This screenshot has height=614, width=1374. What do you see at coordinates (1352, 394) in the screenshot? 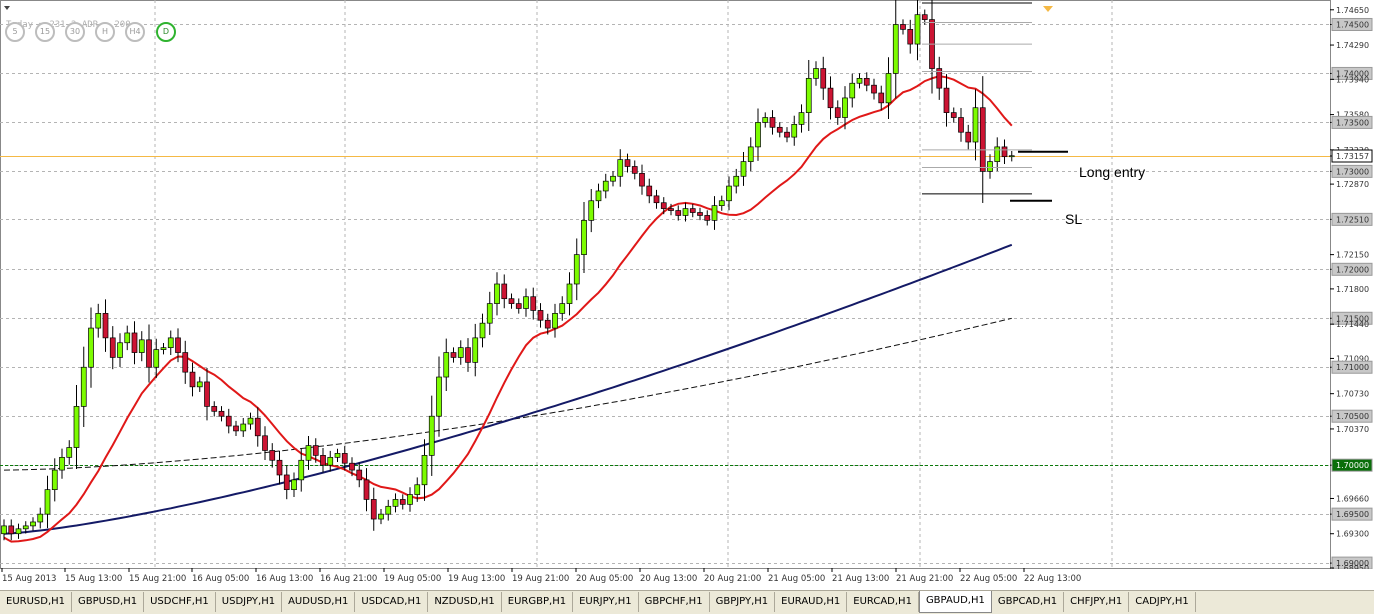
I see `price-label: 1.70730` at bounding box center [1352, 394].